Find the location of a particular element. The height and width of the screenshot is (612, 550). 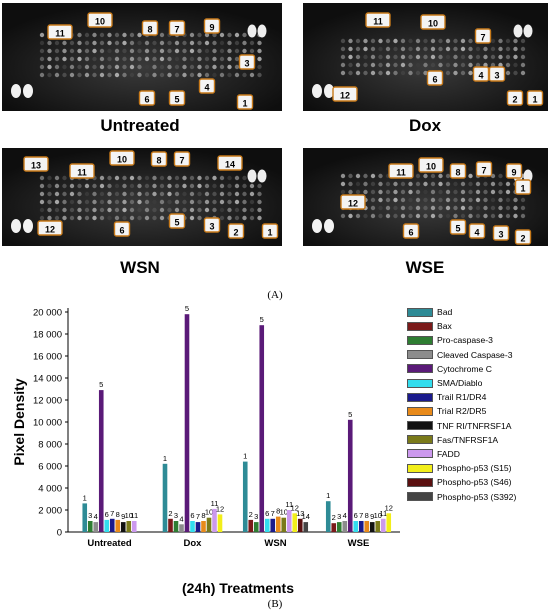

legend-item: Pro-caspase-3 is located at coordinates (478, 340).